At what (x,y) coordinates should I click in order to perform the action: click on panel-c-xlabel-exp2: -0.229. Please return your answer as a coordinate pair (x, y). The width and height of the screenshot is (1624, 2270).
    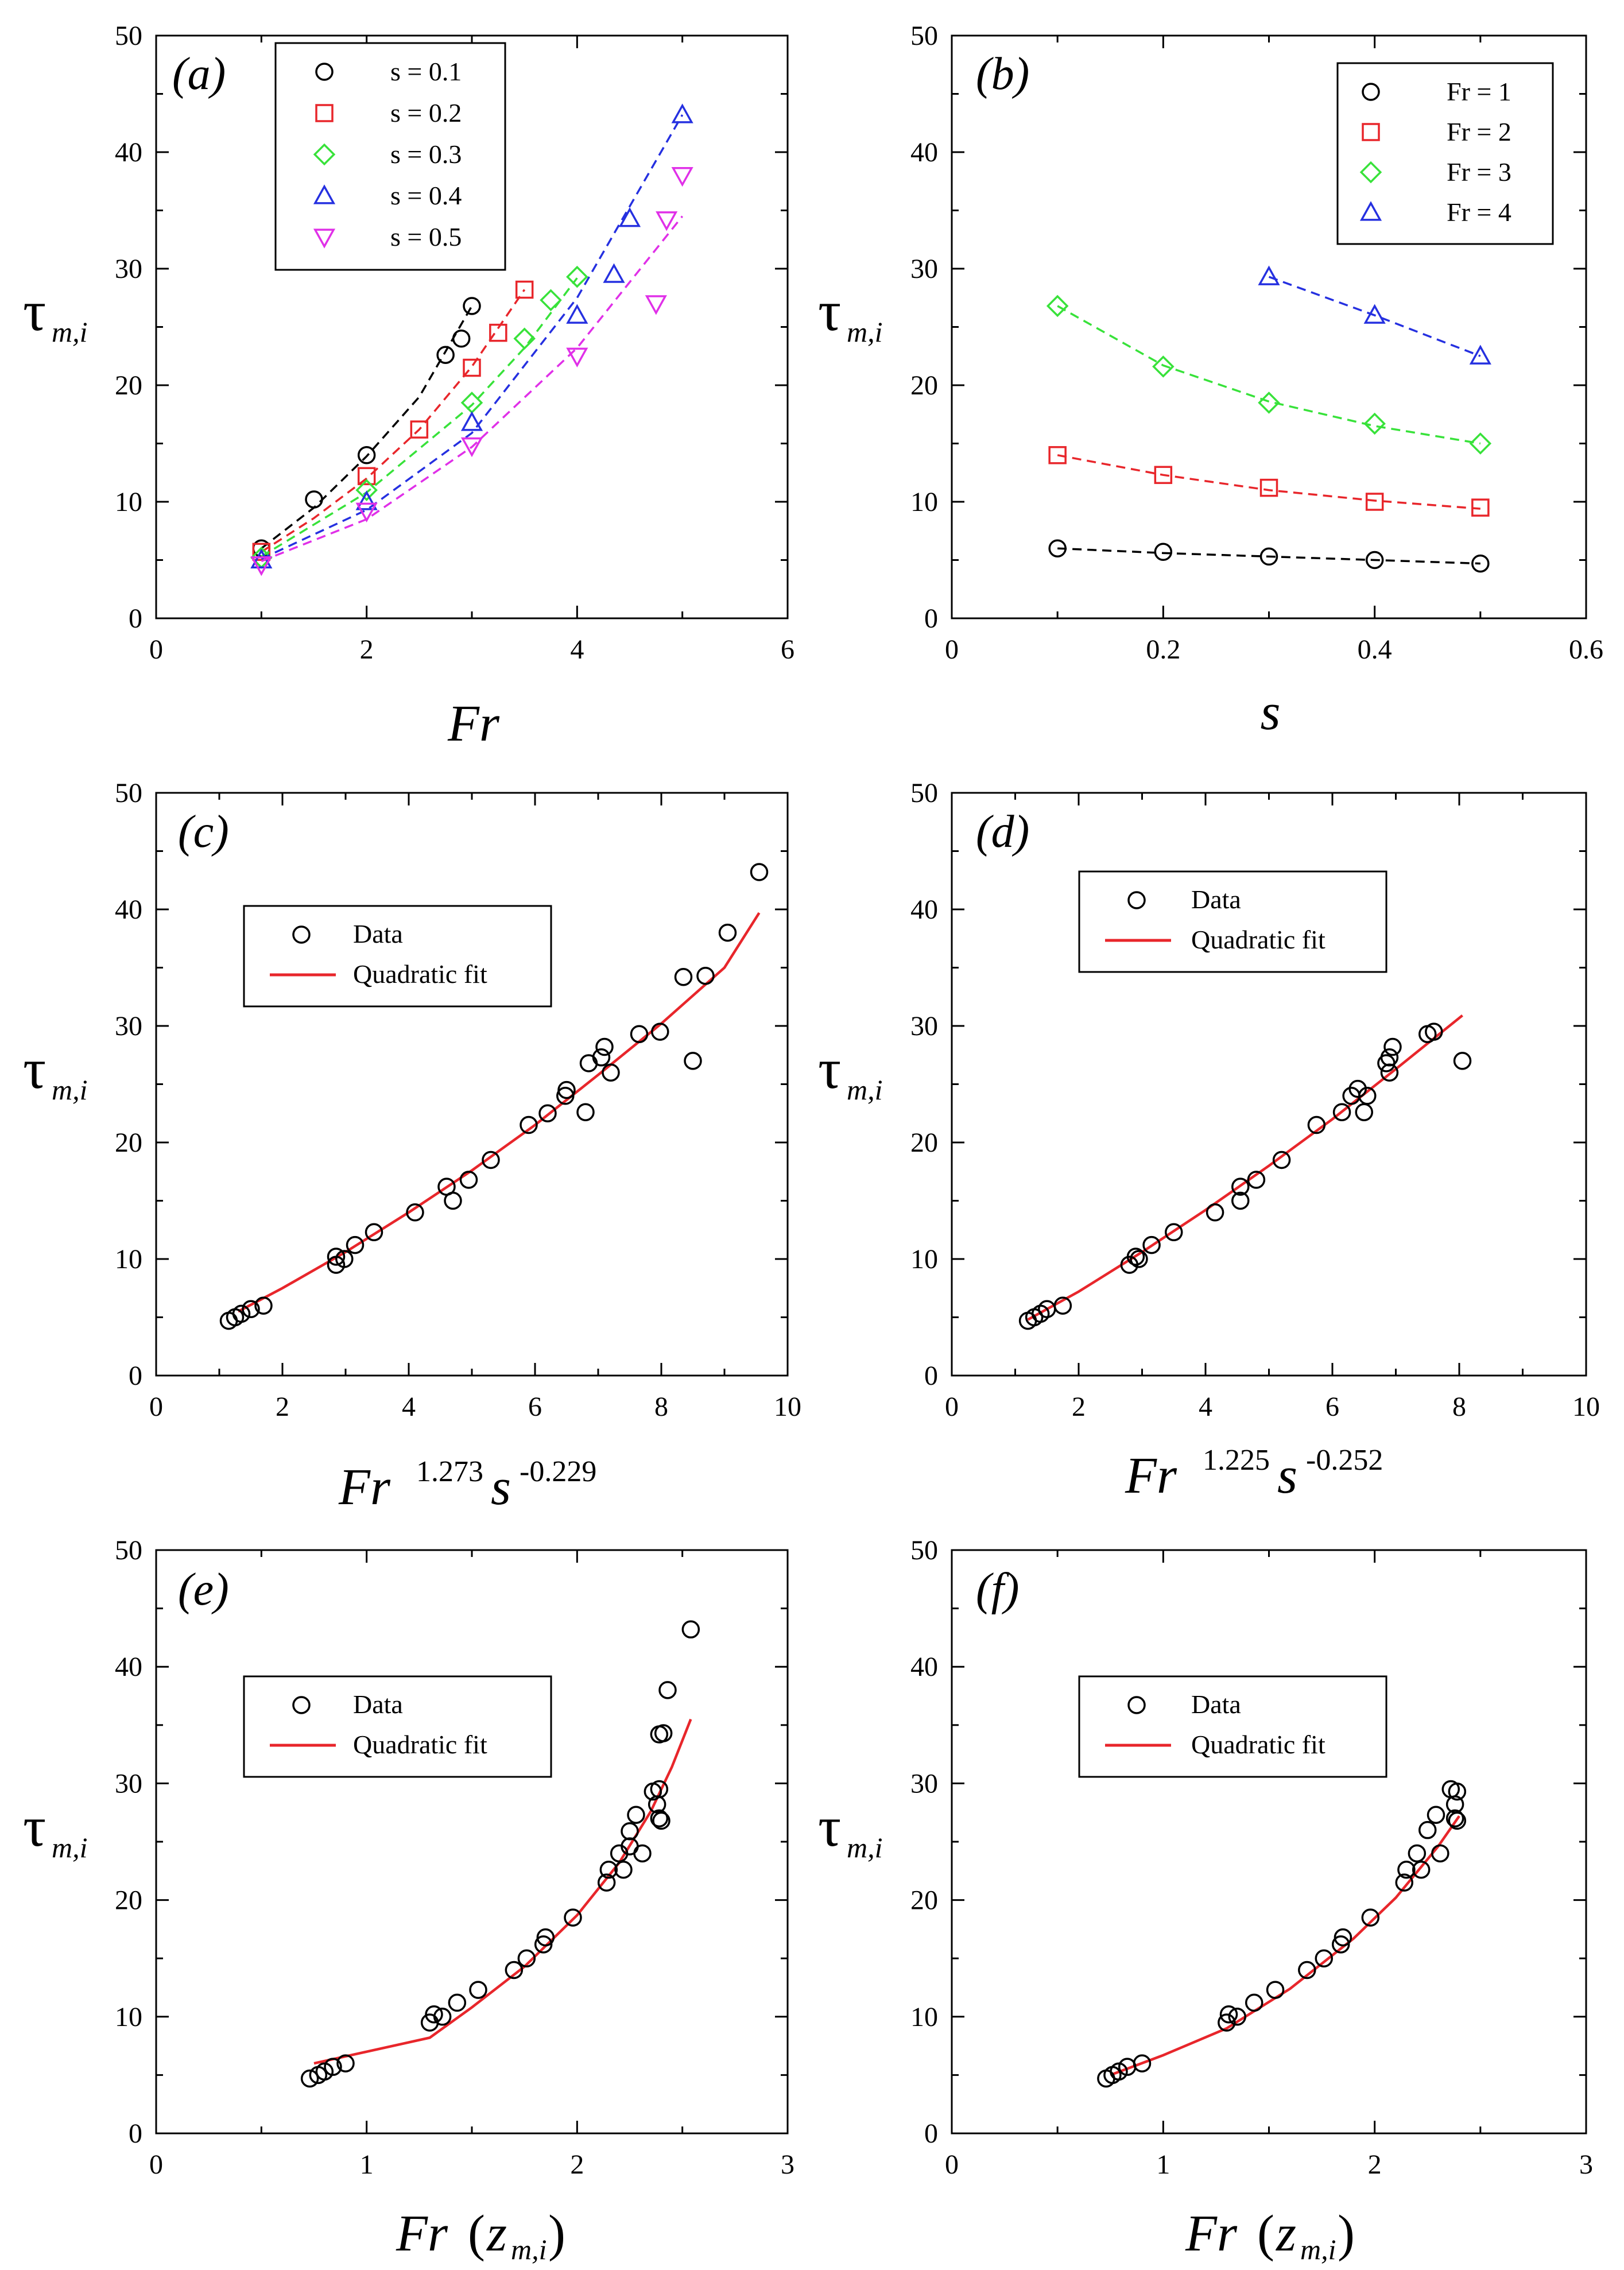
    Looking at the image, I should click on (558, 1471).